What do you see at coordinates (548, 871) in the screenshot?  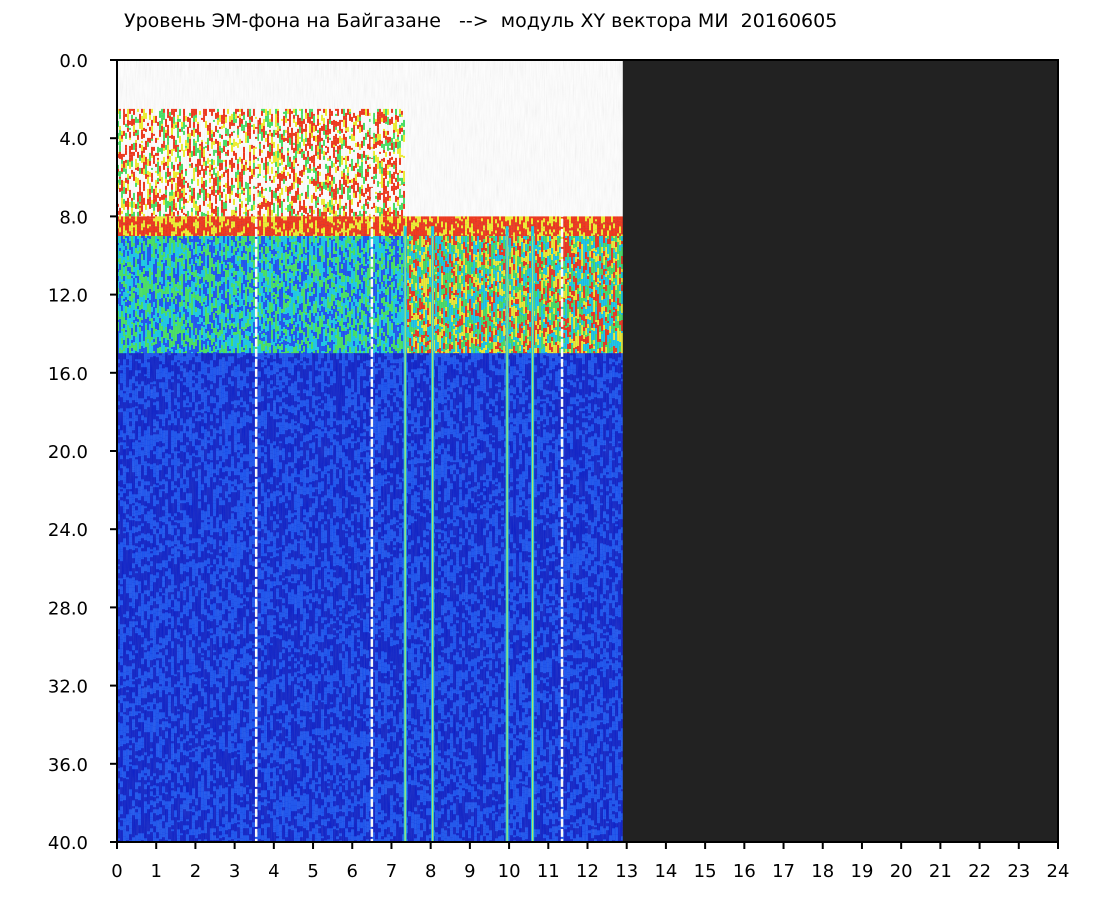 I see `x-tick-label-11: 11` at bounding box center [548, 871].